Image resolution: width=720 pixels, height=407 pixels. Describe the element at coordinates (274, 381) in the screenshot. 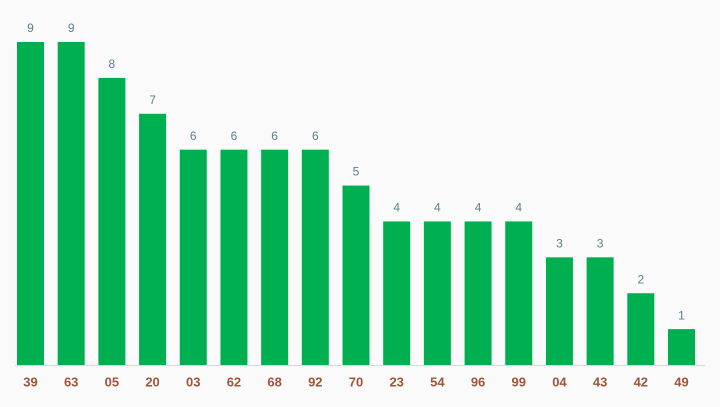

I see `x-tick-label: 68` at that location.